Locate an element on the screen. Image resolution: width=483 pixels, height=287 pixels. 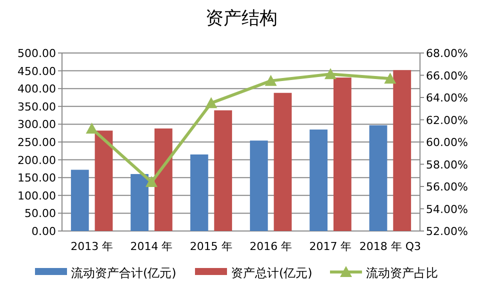
x-tick-label: 2013 年 is located at coordinates (92, 246).